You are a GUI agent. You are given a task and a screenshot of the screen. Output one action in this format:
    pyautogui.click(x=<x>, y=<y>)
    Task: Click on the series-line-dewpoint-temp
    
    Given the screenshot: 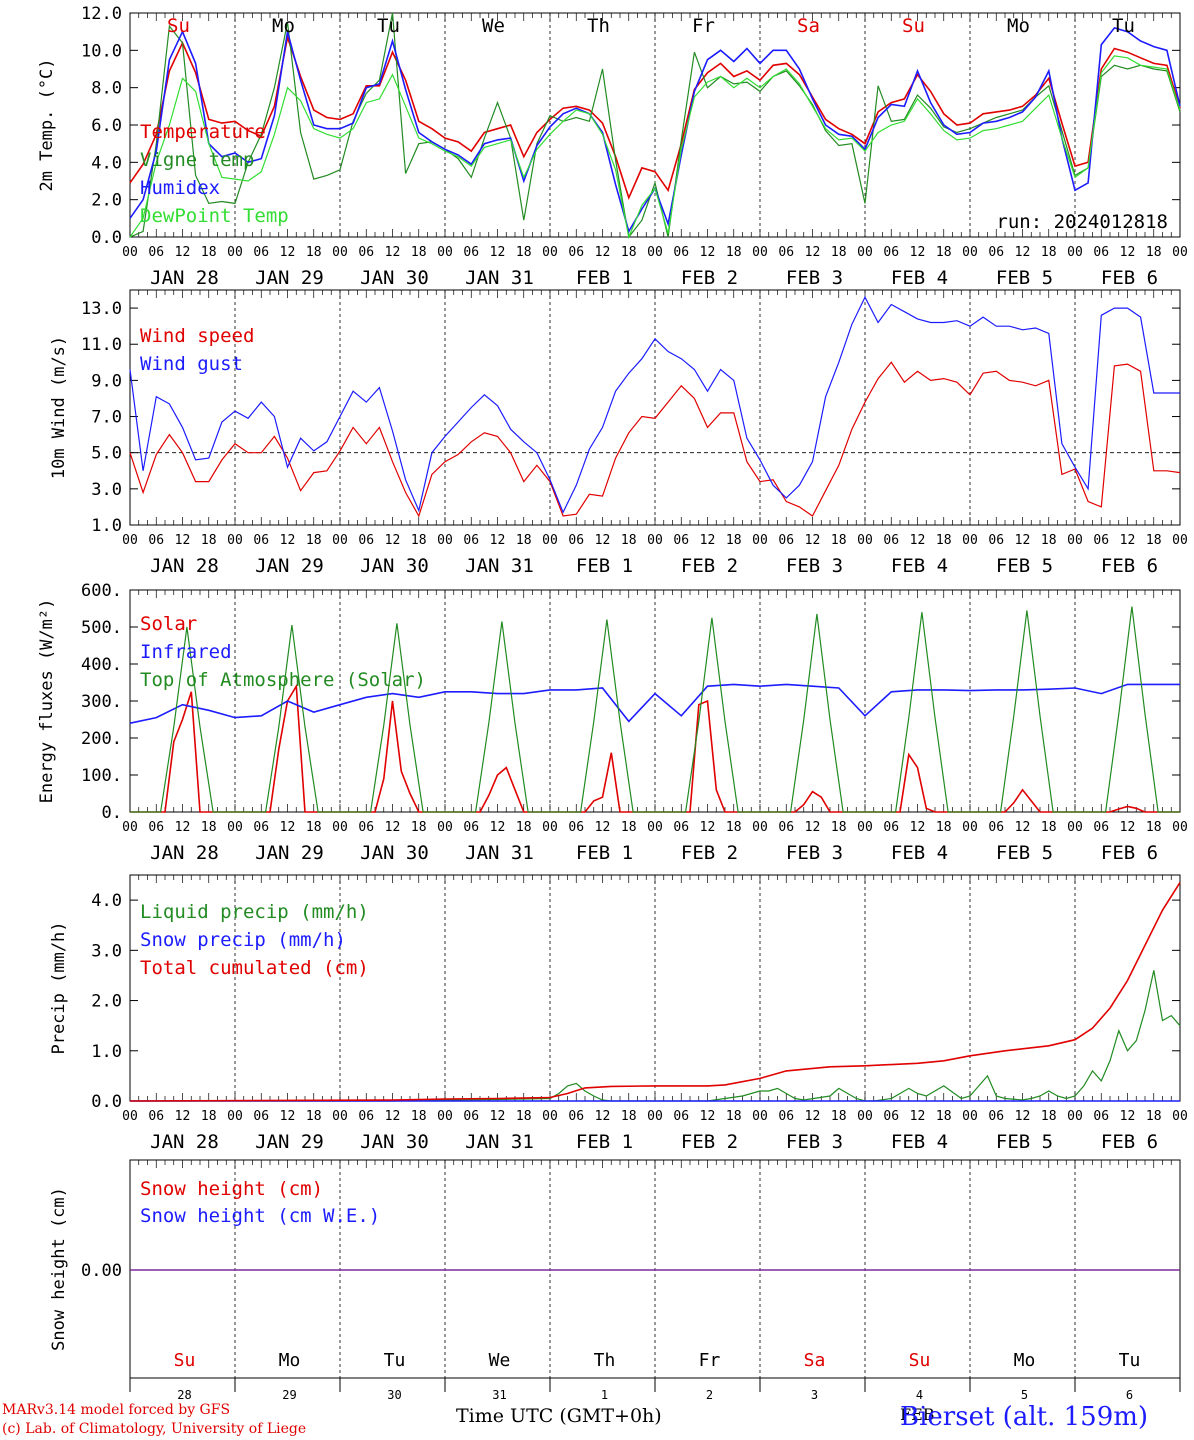 What is the action you would take?
    pyautogui.click(x=655, y=147)
    